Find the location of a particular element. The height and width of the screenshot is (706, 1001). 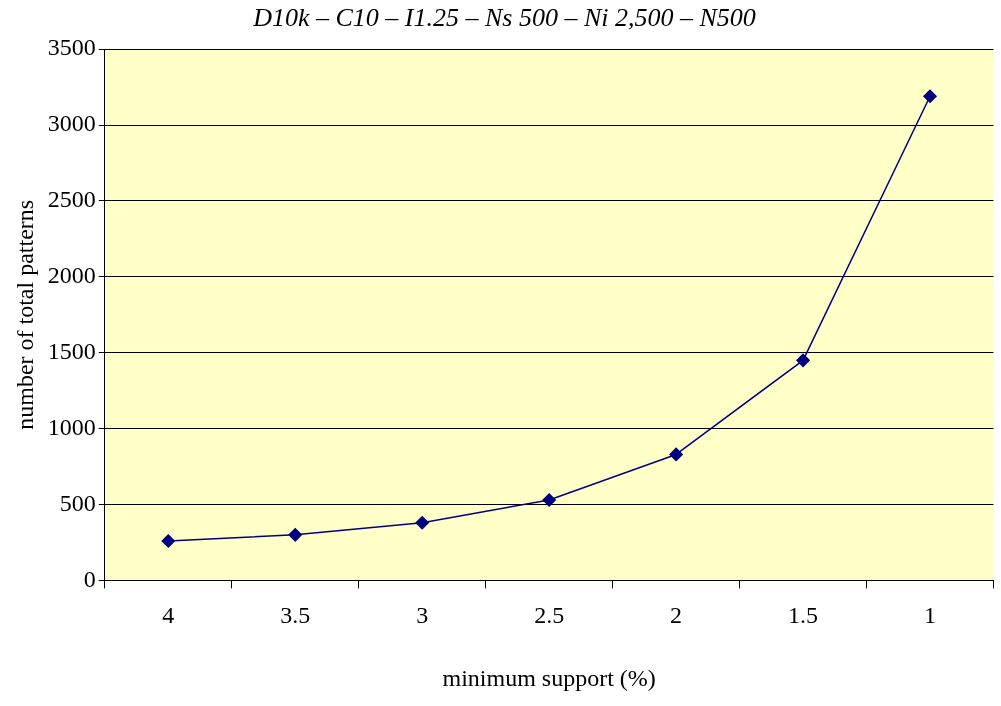

x-axis-title: minimum support (%) is located at coordinates (549, 677).